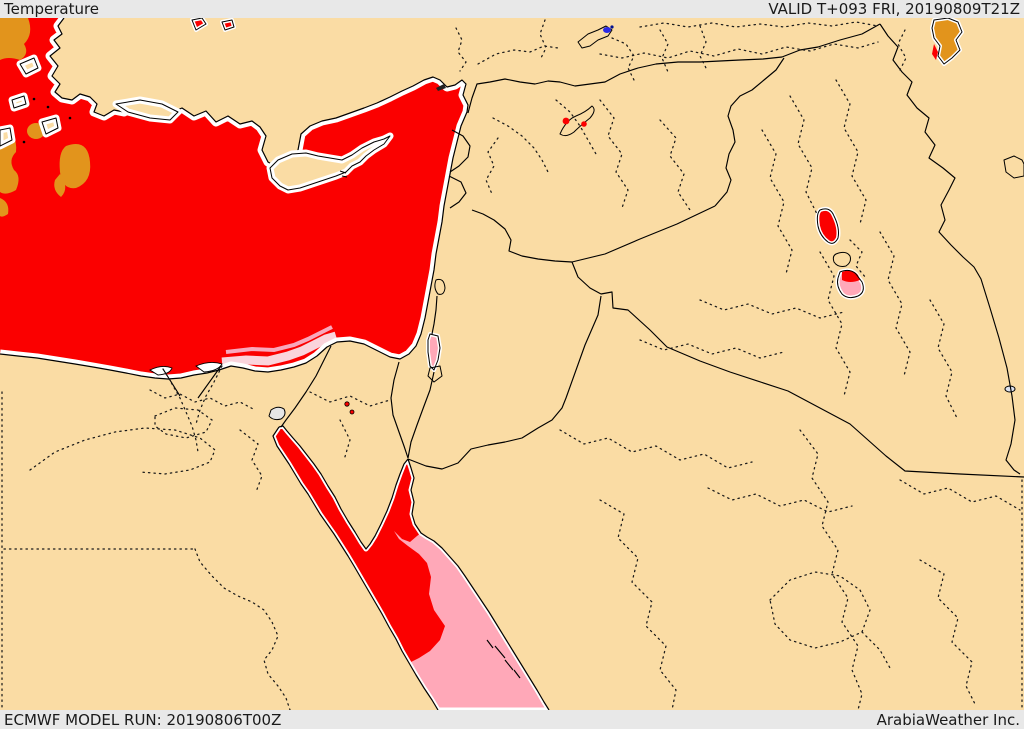  What do you see at coordinates (503, 659) in the screenshot?
I see `saudi-coast-features` at bounding box center [503, 659].